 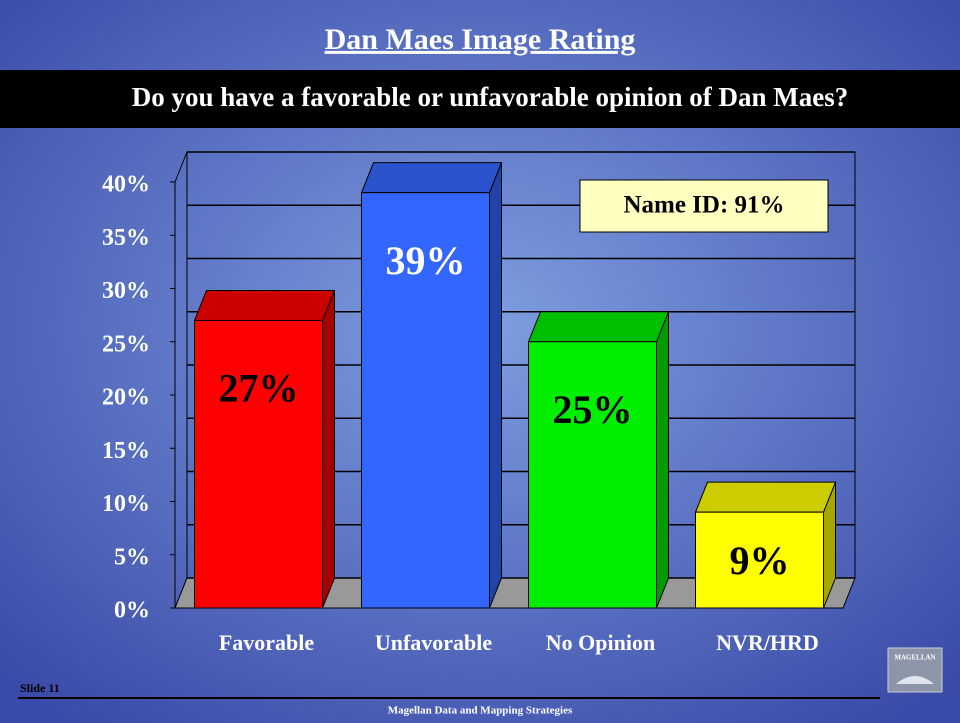 I want to click on footer-source: Magellan Data and Mapping Strategies, so click(x=480, y=711).